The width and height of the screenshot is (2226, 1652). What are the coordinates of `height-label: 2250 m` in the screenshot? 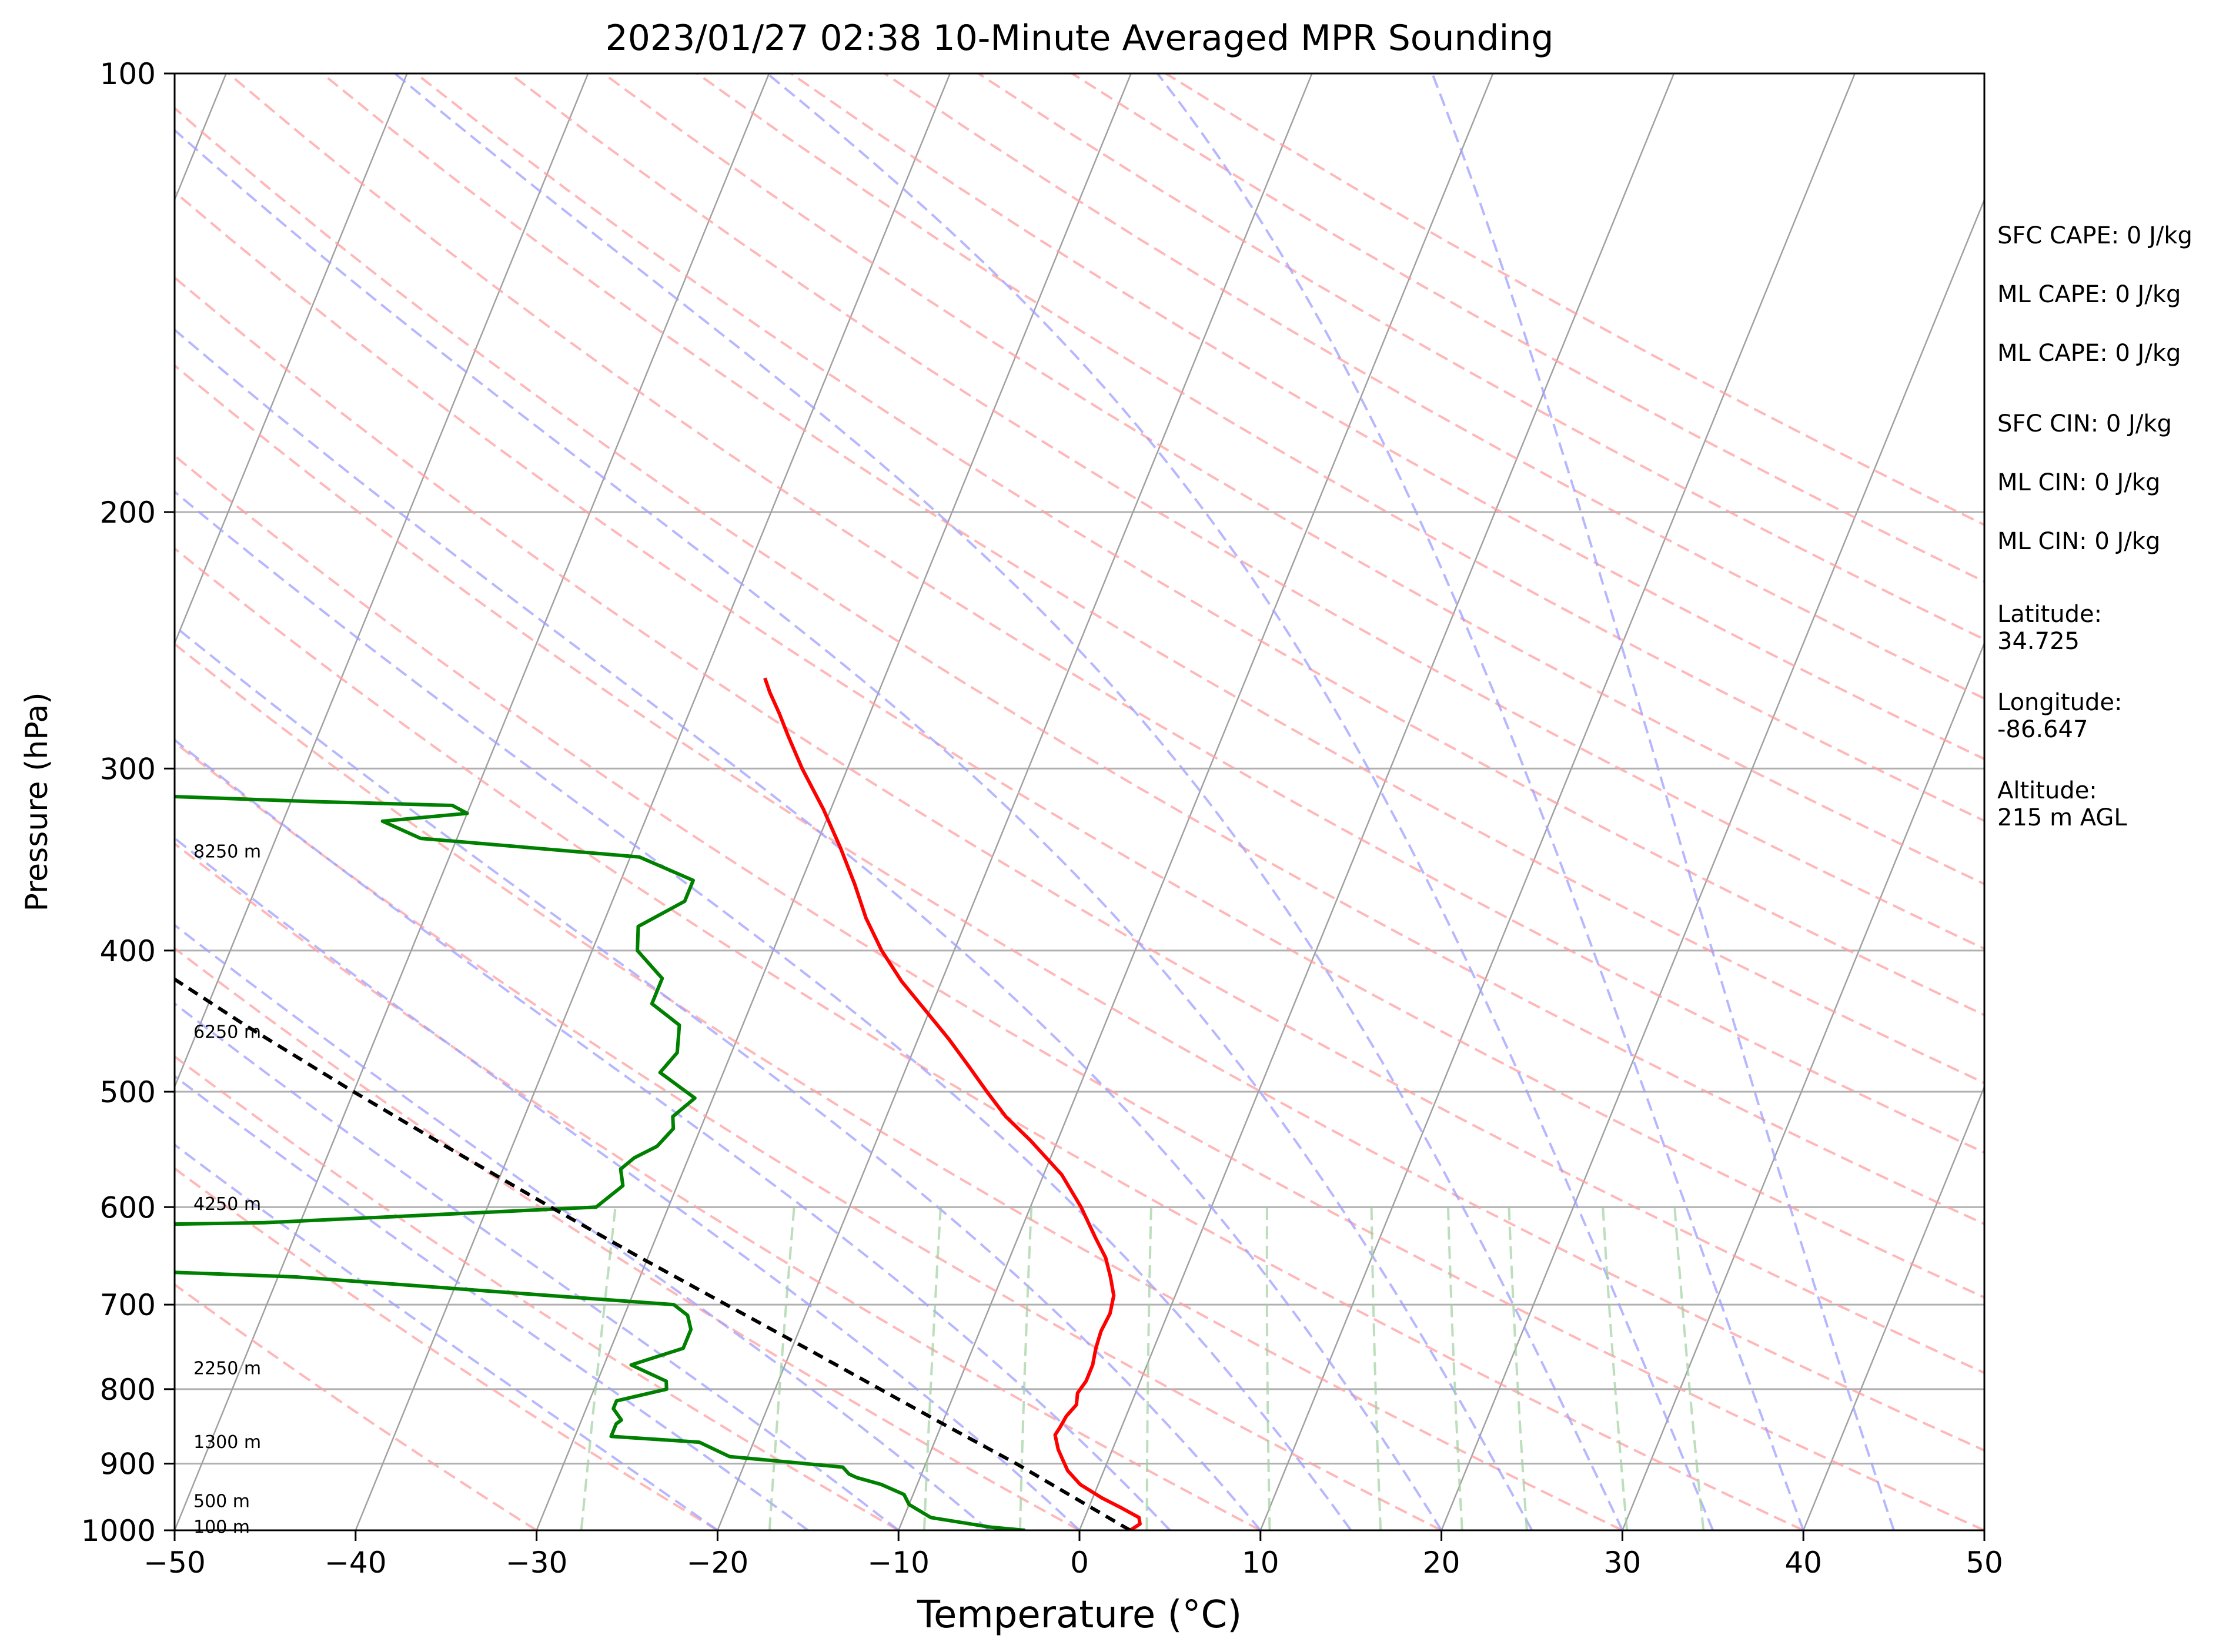 It's located at (227, 1369).